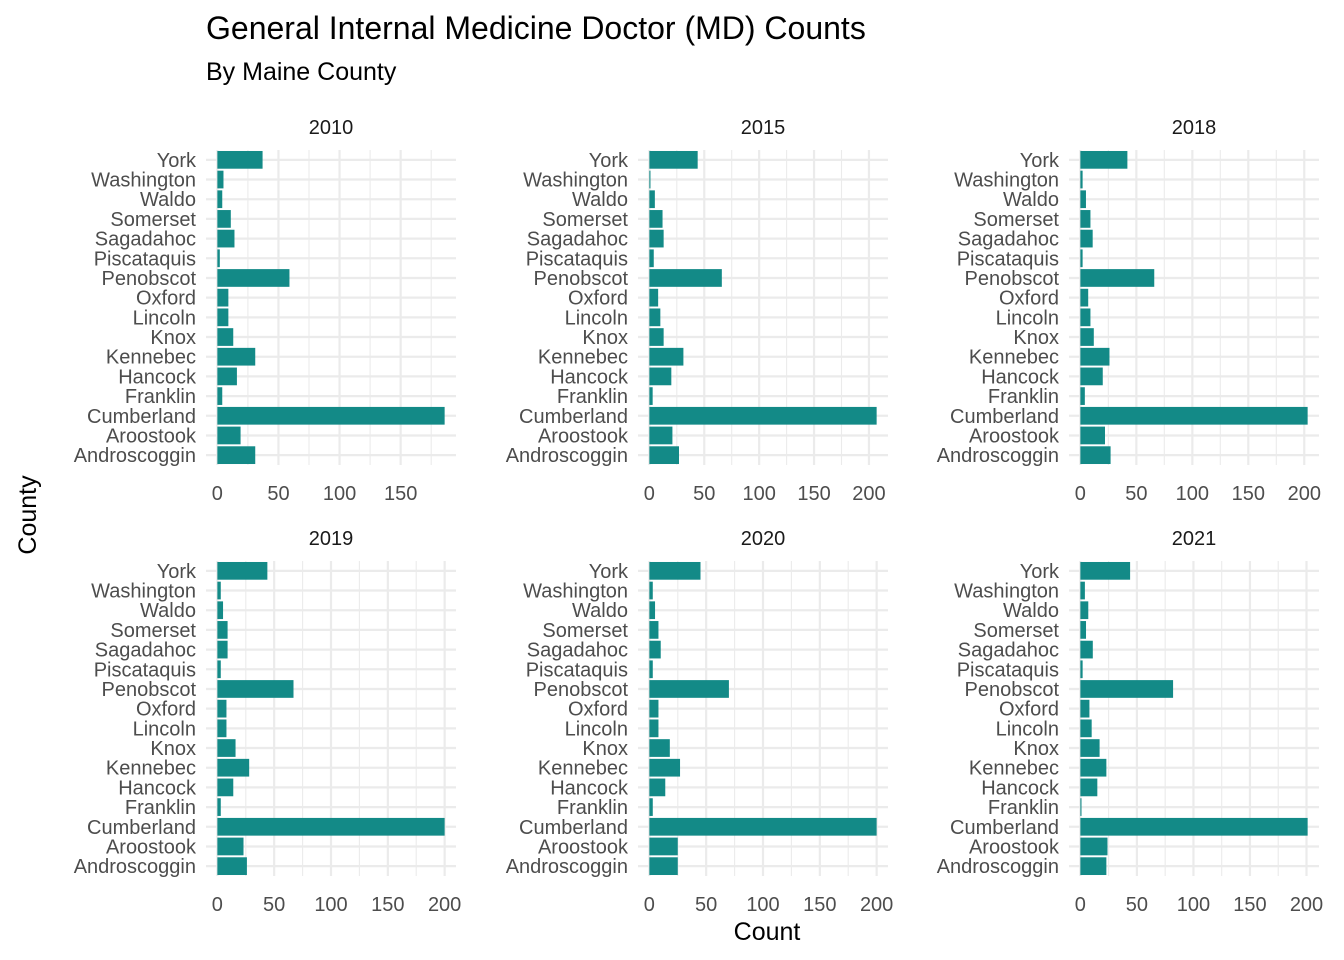 The height and width of the screenshot is (960, 1344). Describe the element at coordinates (255, 689) in the screenshot. I see `bar-2019-penobscot` at that location.